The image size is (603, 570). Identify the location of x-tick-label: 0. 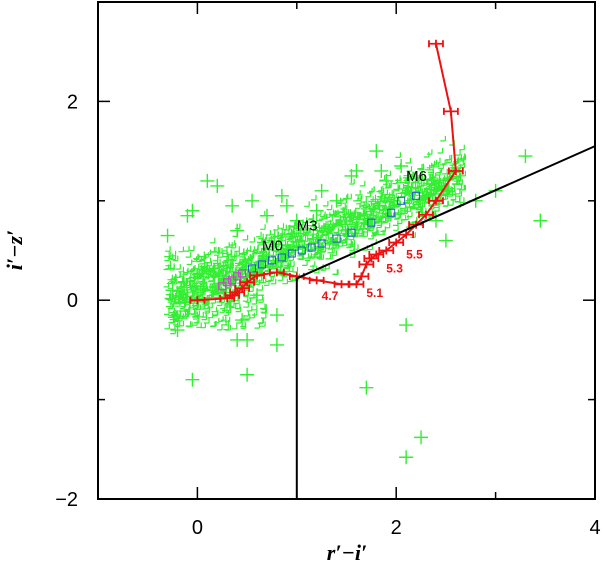
(197, 528).